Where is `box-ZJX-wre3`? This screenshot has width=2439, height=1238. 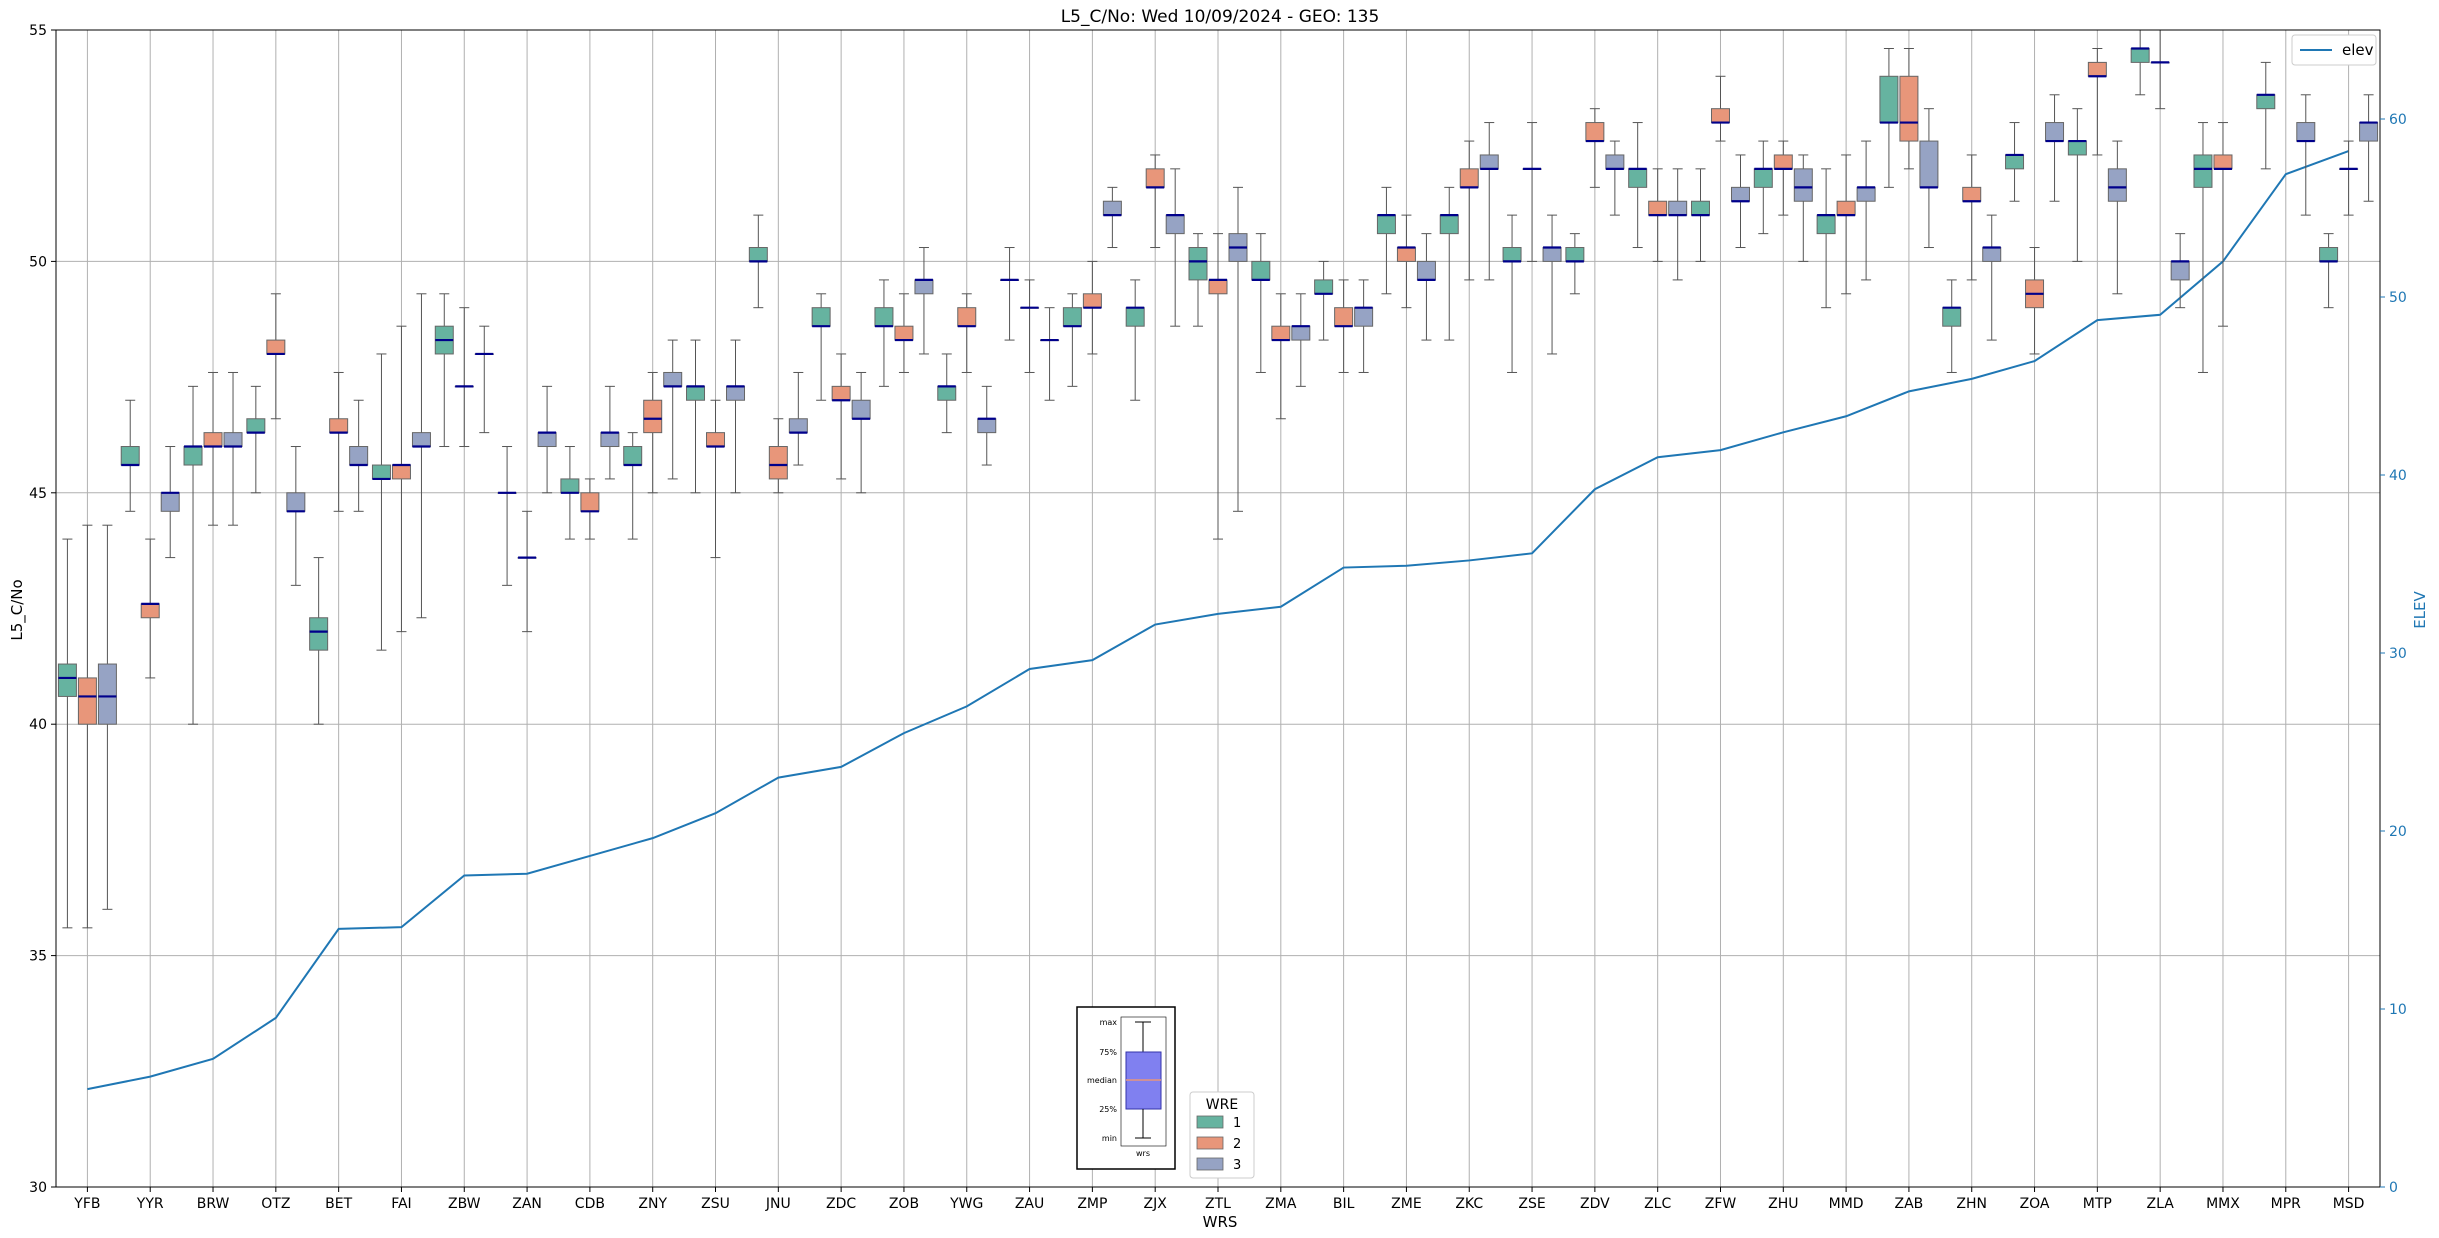 box-ZJX-wre3 is located at coordinates (1175, 247).